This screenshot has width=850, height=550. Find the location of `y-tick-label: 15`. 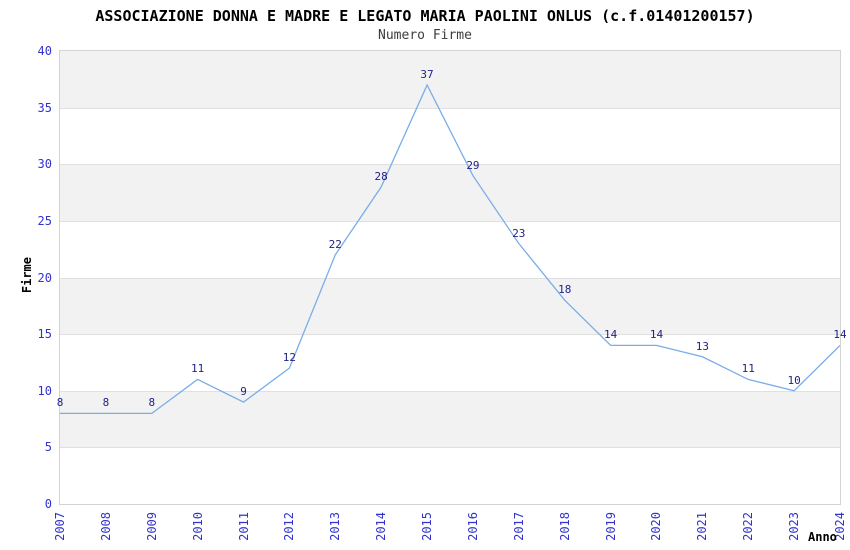

y-tick-label: 15 is located at coordinates (44, 334).